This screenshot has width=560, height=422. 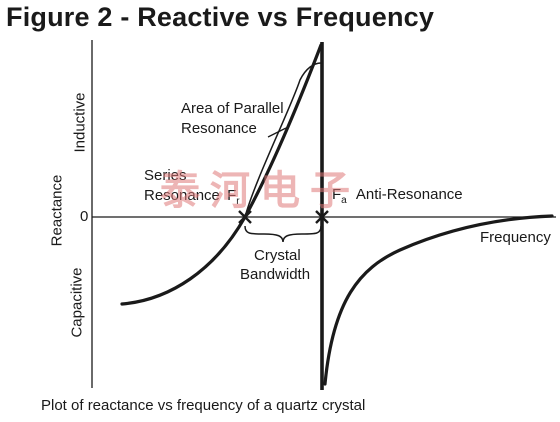 I want to click on y-lower-label: Capacitive, so click(x=77, y=302).